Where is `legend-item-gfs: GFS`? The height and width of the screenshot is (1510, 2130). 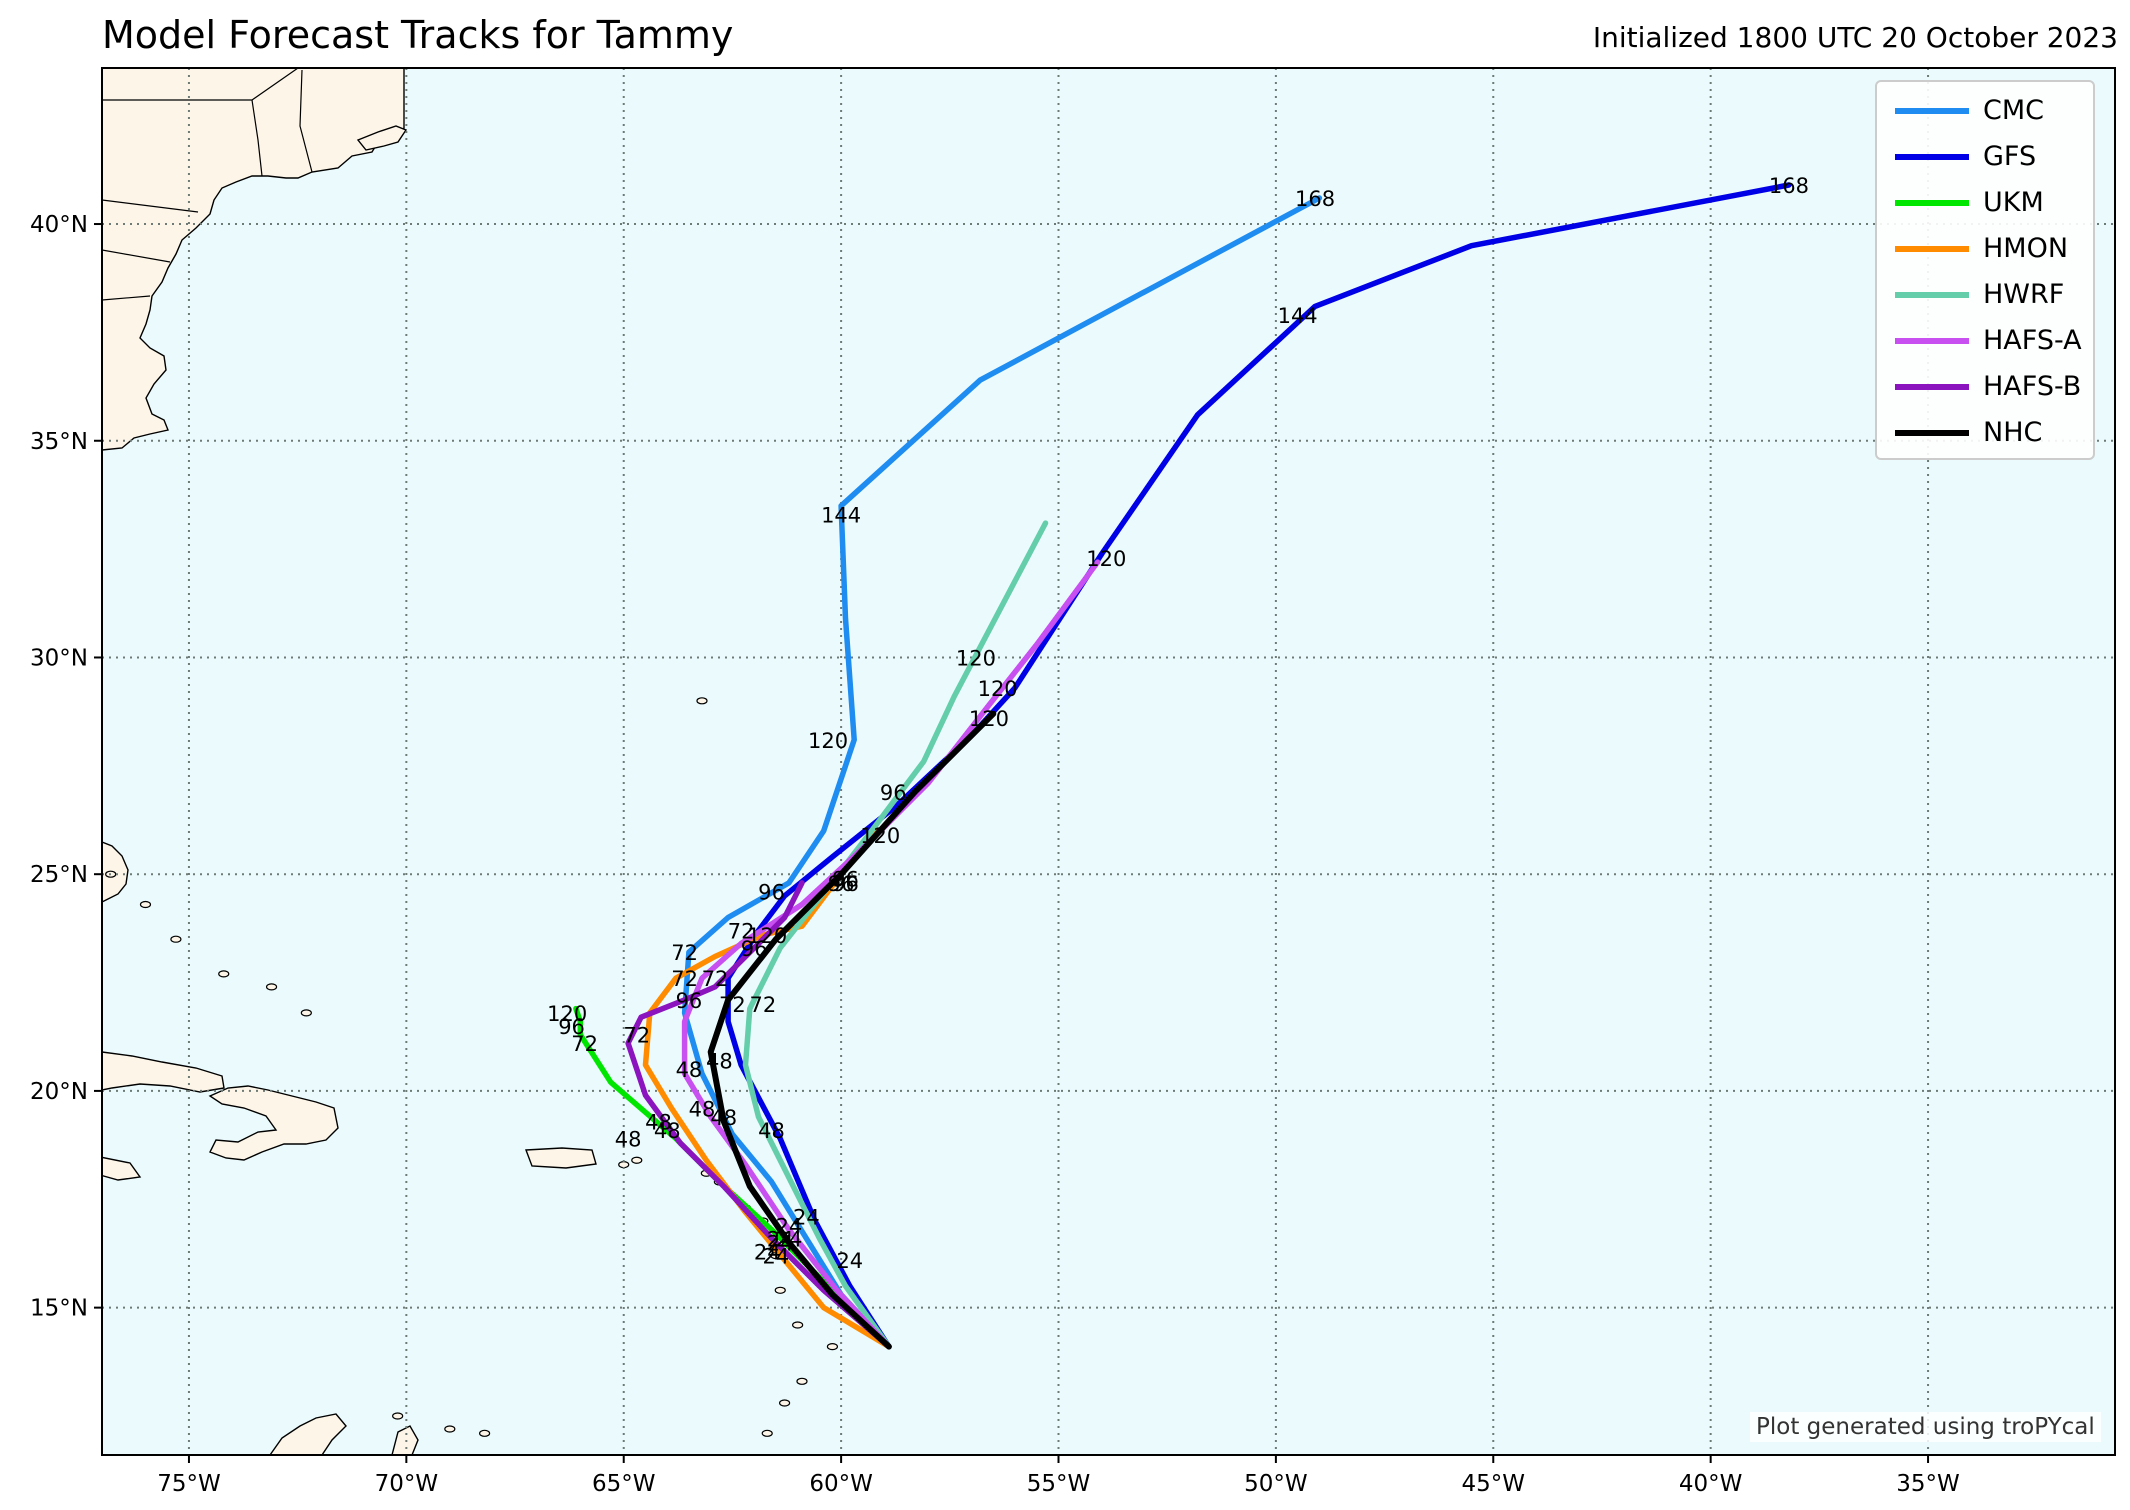
legend-item-gfs: GFS is located at coordinates (1985, 157).